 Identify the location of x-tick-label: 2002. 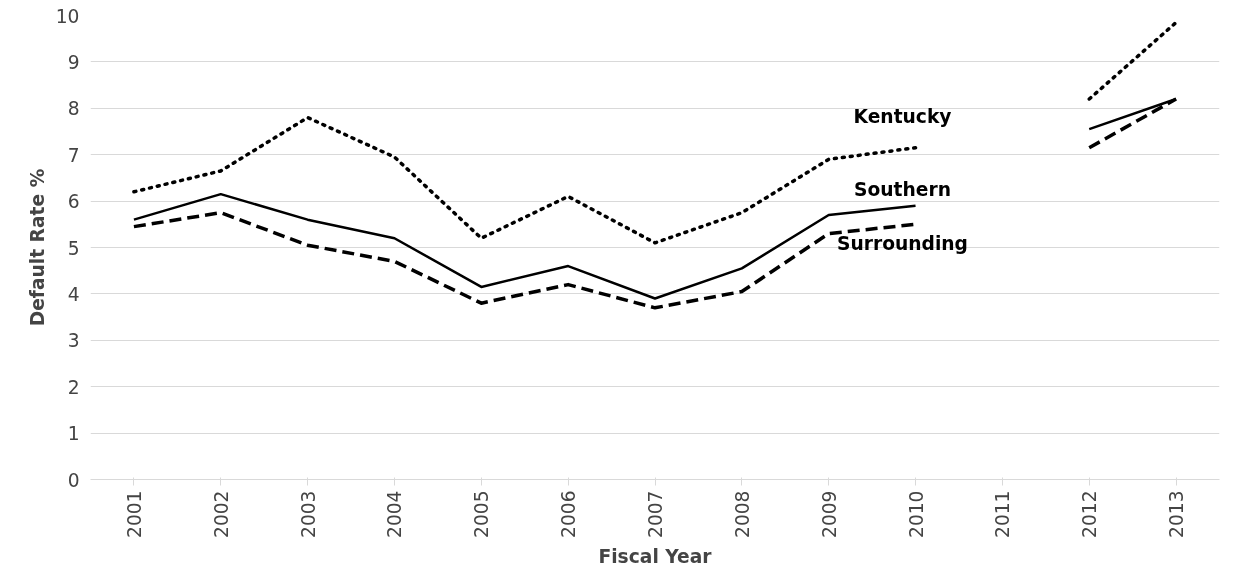
(221, 514).